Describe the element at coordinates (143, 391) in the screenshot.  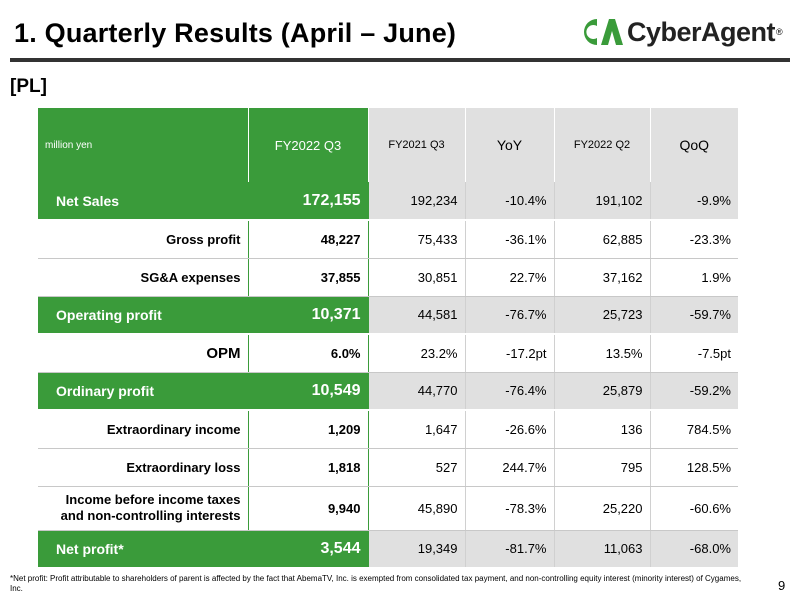
I see `row-label: Ordinary profit` at that location.